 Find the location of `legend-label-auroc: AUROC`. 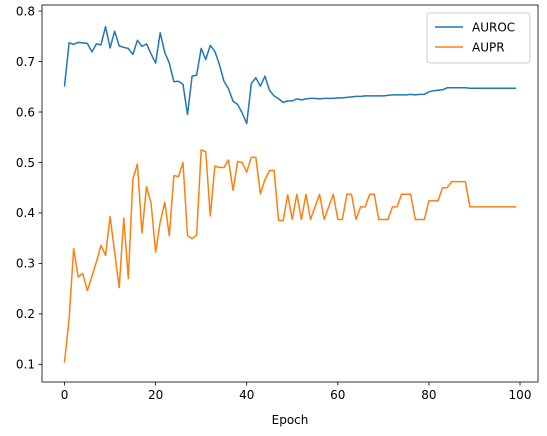

legend-label-auroc: AUROC is located at coordinates (493, 27).